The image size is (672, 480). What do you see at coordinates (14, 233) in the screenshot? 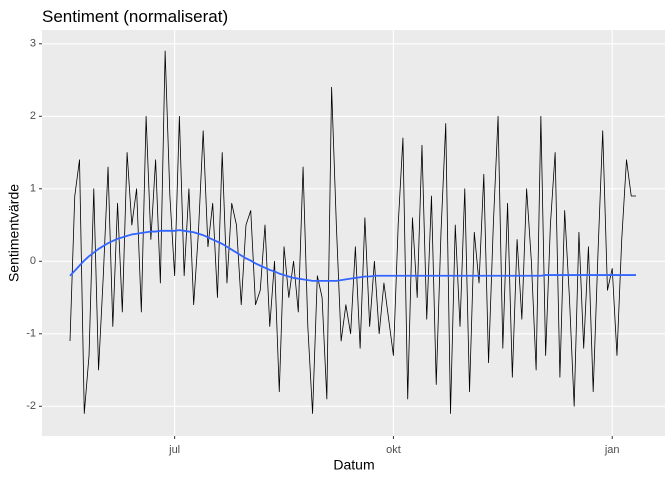
I see `y-axis-title: Sentimentvärde` at bounding box center [14, 233].